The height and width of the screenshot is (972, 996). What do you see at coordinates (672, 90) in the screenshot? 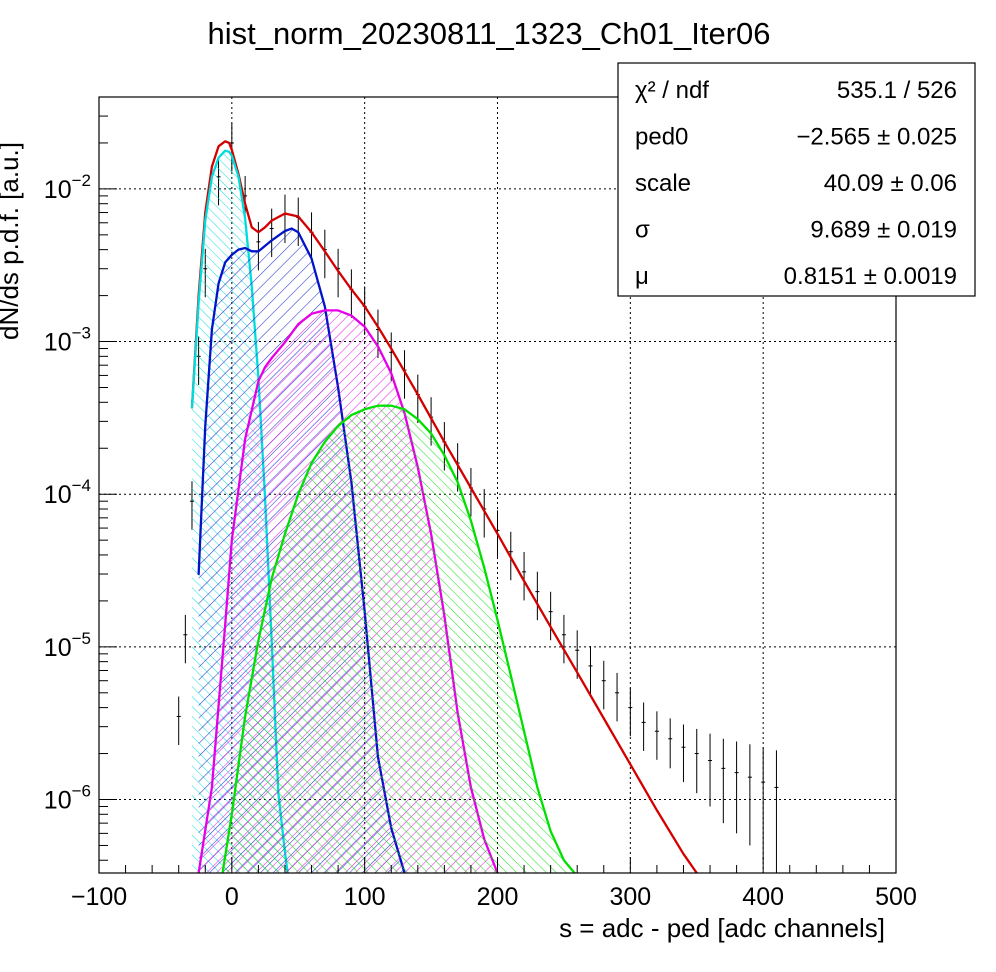
I see `stats-label: χ² / ndf` at bounding box center [672, 90].